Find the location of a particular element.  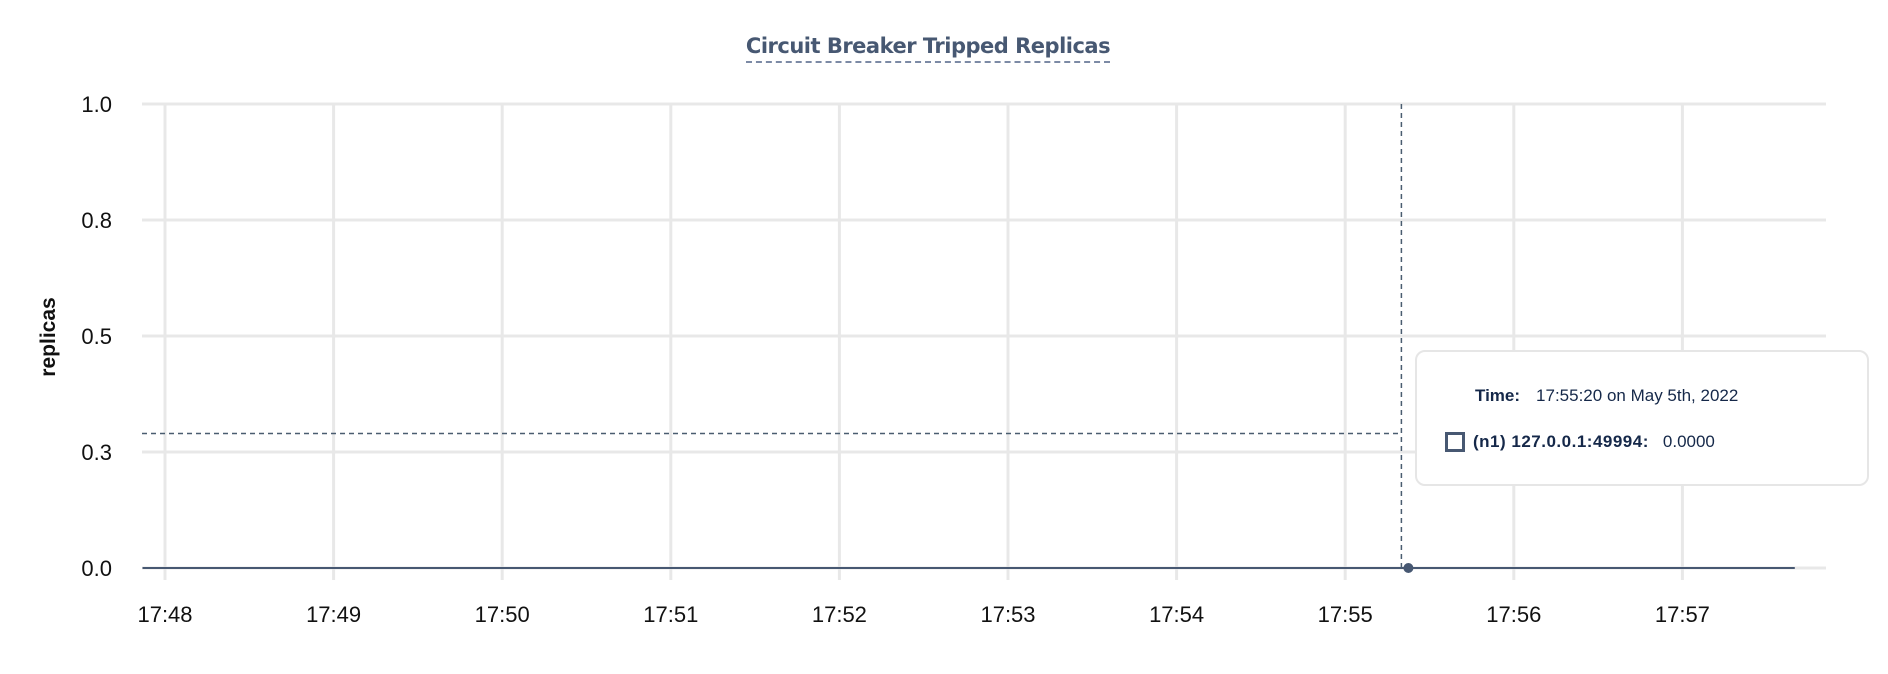

x-tick-label: 17:57 is located at coordinates (1682, 614).